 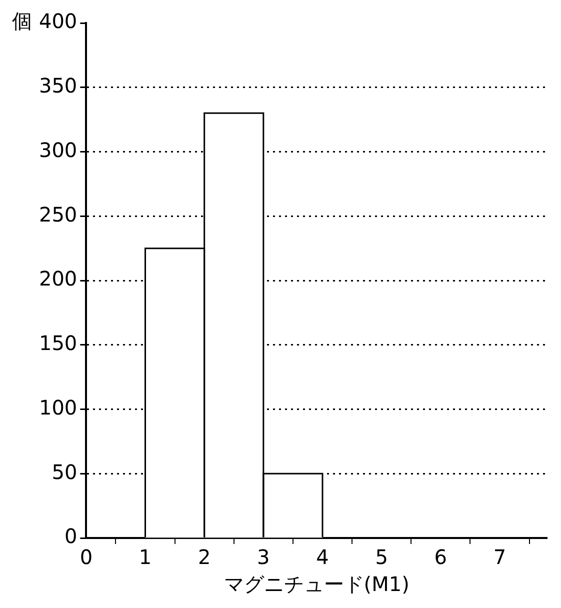 I want to click on x-tick-label: 0, so click(x=86, y=557).